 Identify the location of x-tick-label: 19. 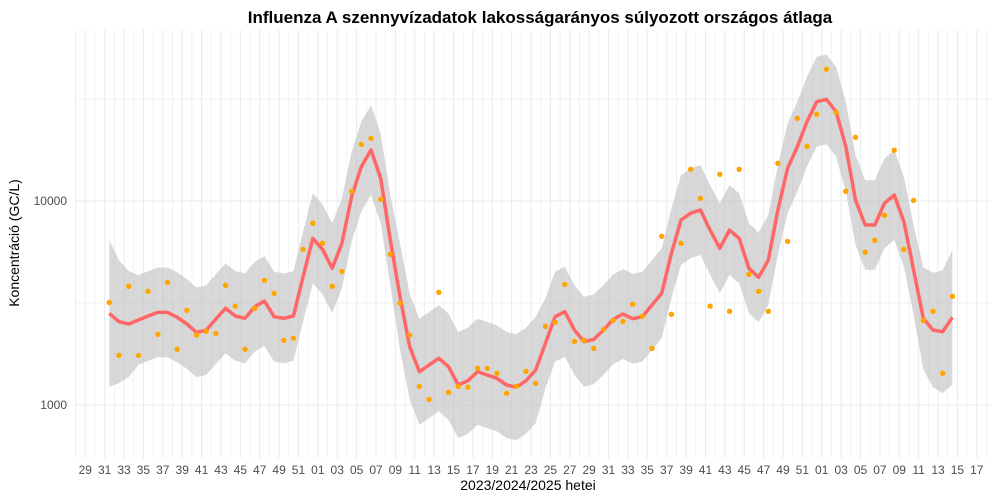
(493, 470).